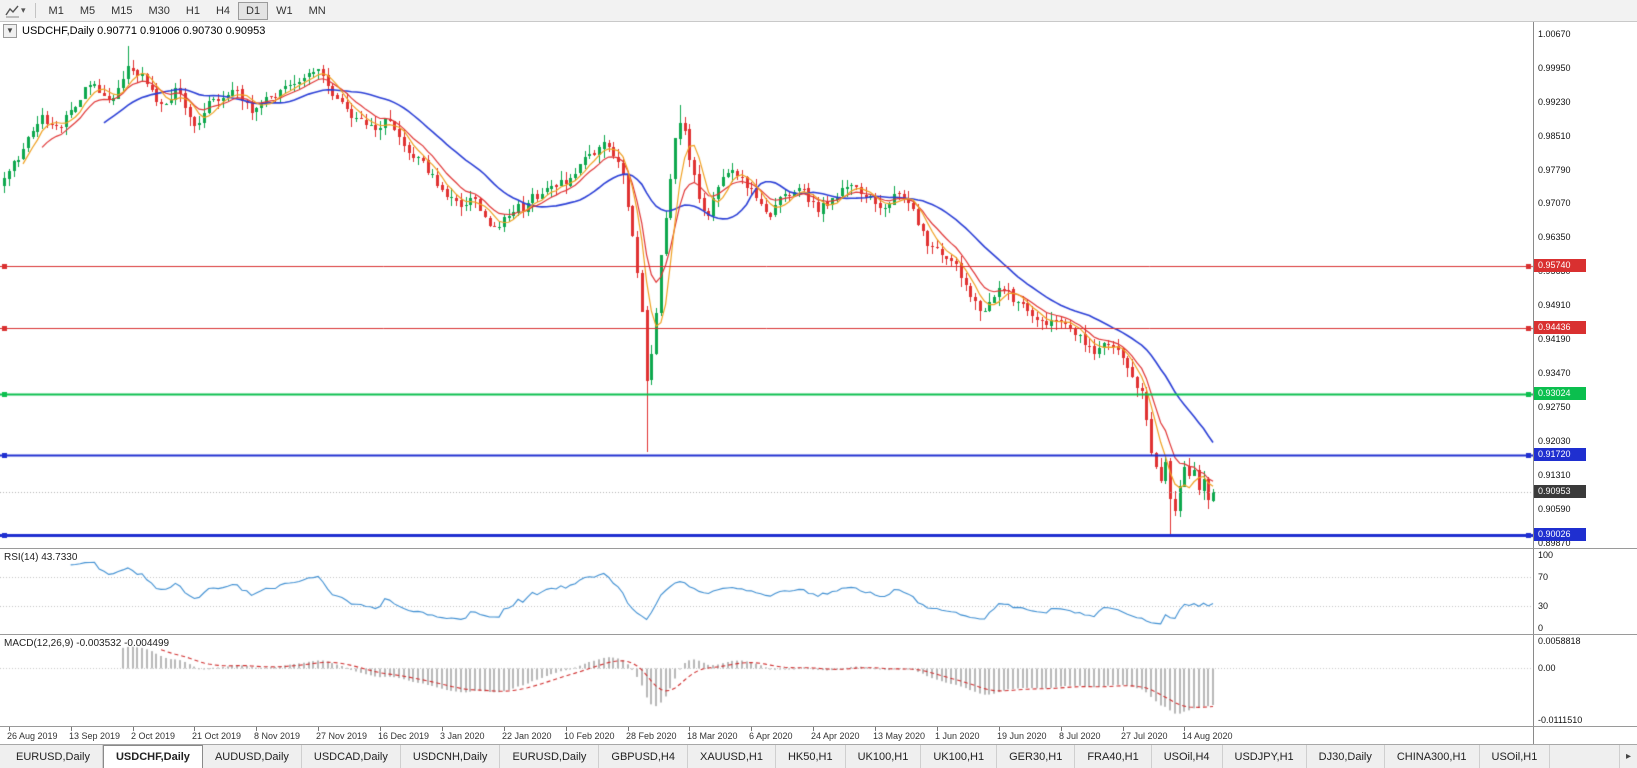 This screenshot has height=768, width=1637. I want to click on timeframe-buttons: M1 M5 M15 M30 H1 H4 D1 W1 MN, so click(187, 10).